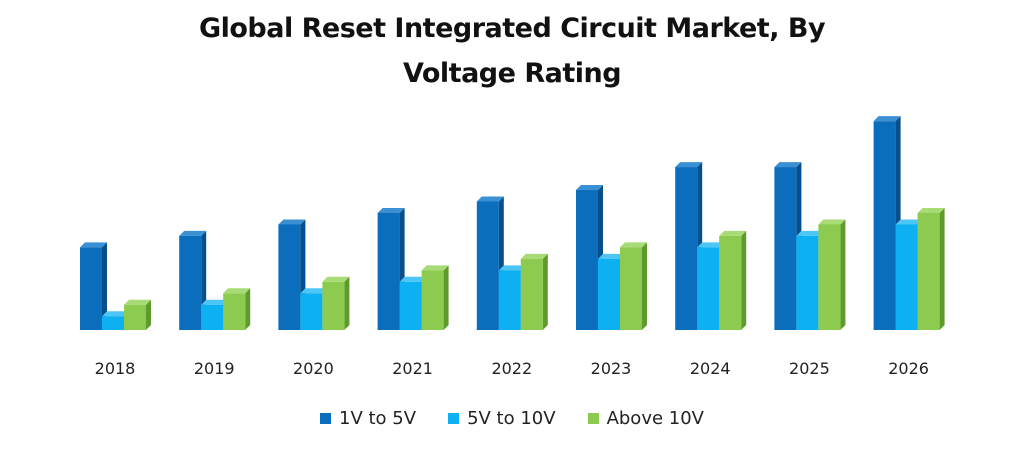 Image resolution: width=1024 pixels, height=465 pixels. I want to click on bar-5v-to-10v-2020, so click(311, 311).